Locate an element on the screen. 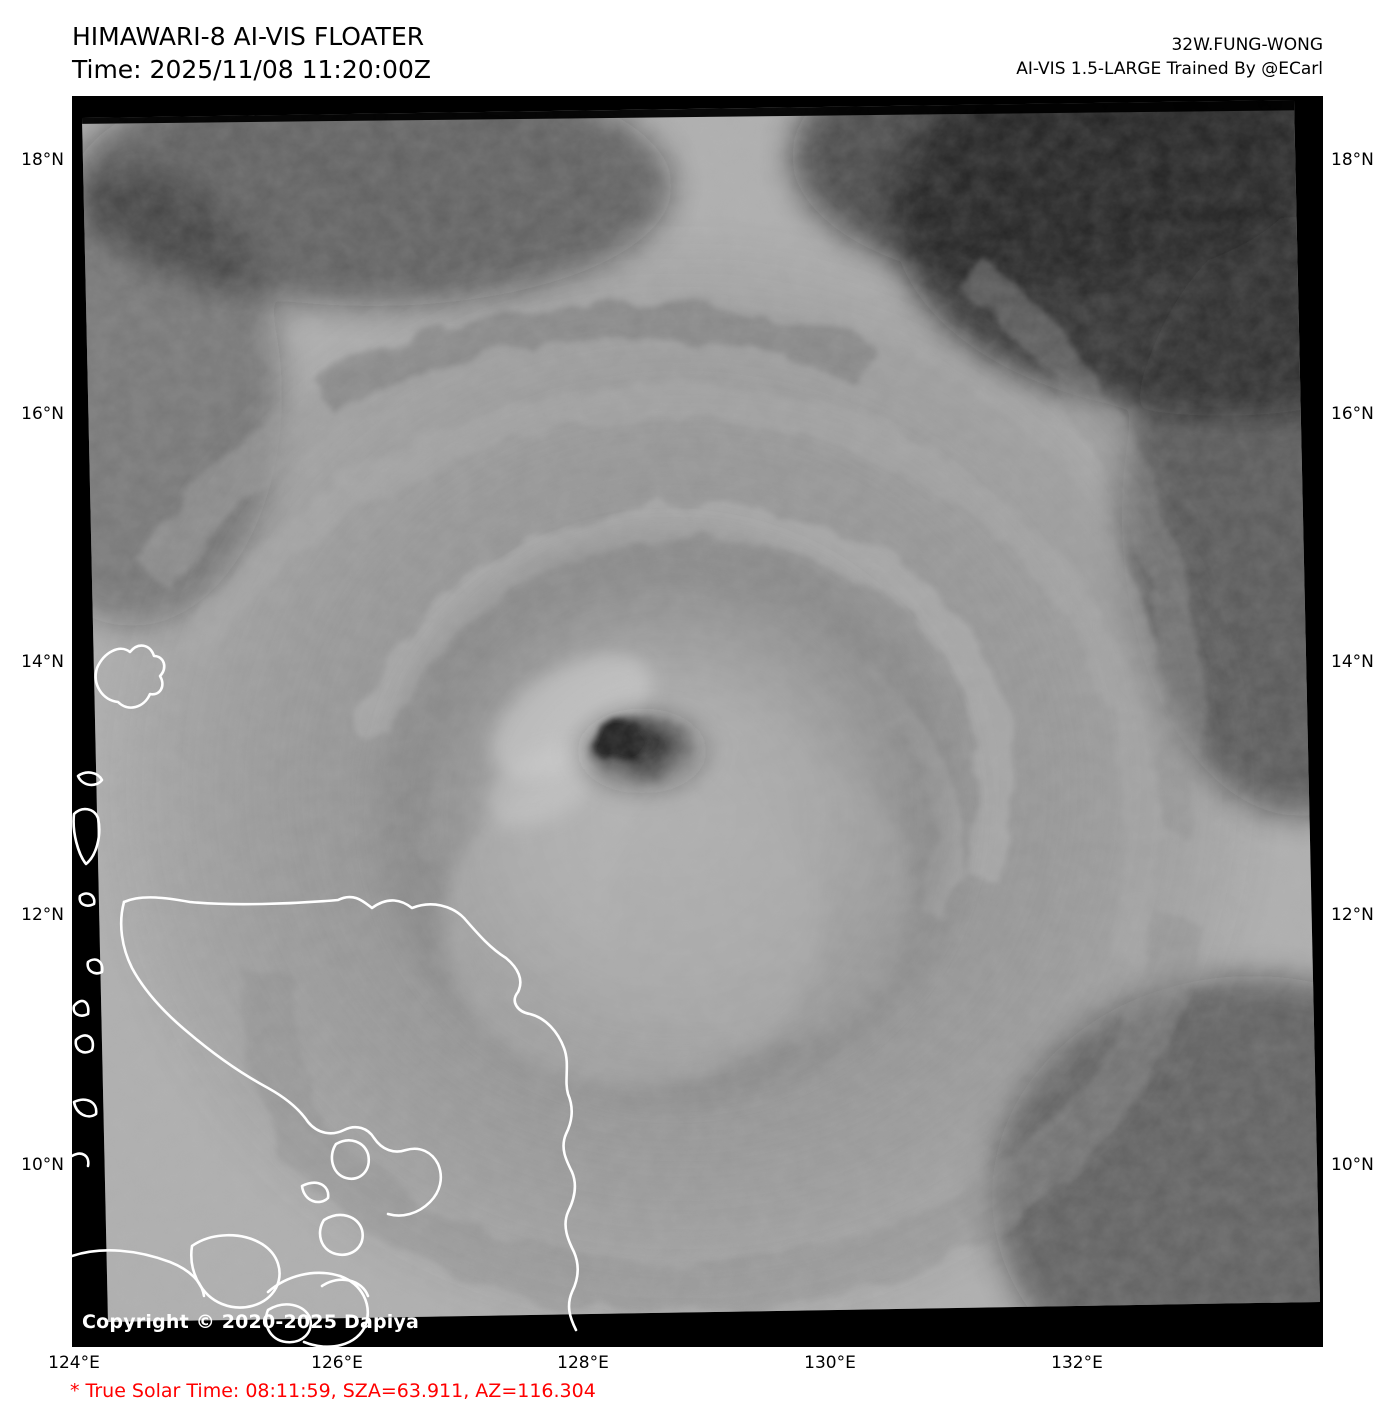  lat-tick-left-10n: 10°N is located at coordinates (42, 1165).